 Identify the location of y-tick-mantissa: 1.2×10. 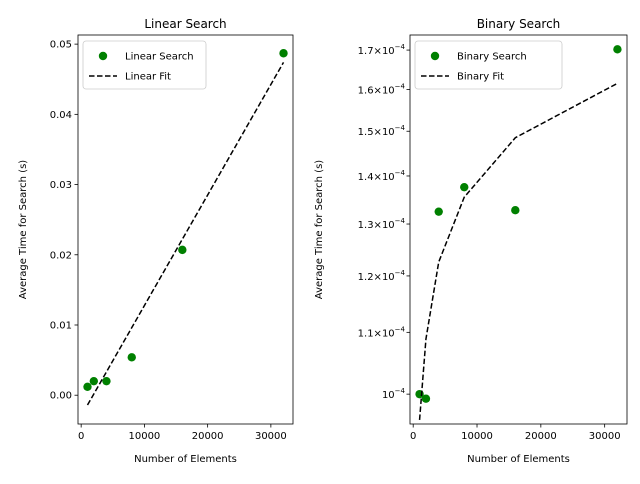
(376, 277).